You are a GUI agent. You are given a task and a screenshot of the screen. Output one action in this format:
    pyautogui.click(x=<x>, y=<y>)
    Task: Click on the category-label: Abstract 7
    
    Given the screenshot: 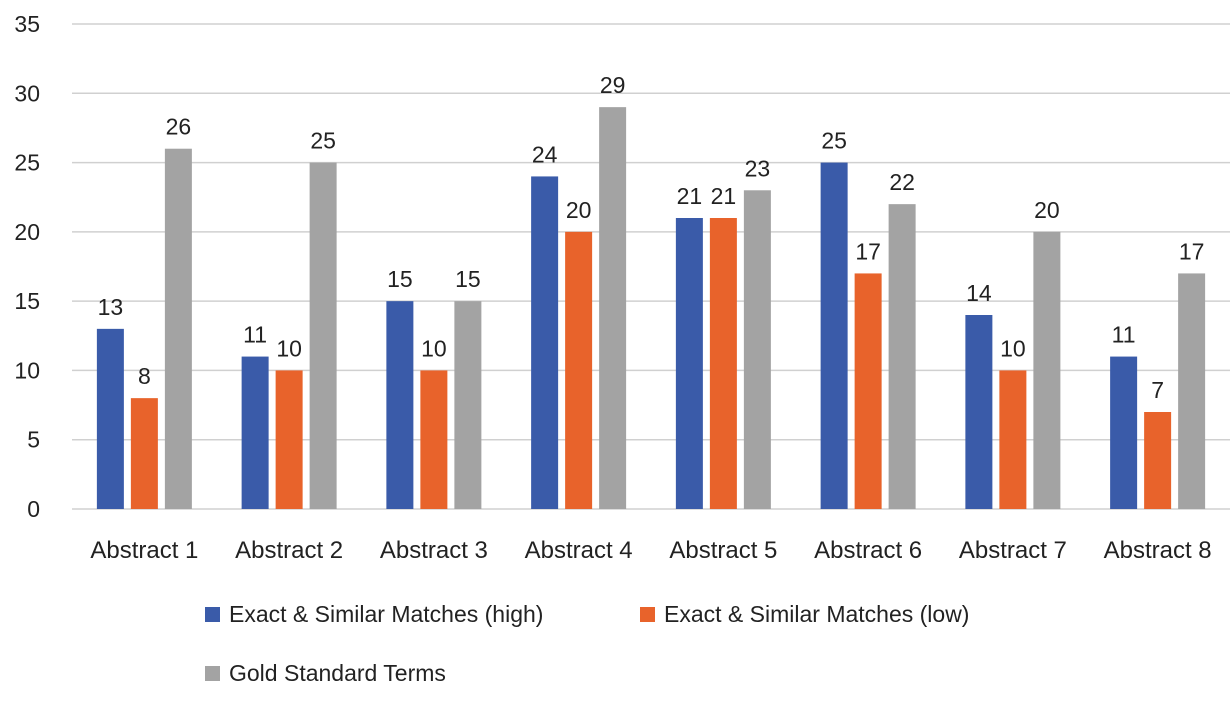 What is the action you would take?
    pyautogui.click(x=1013, y=550)
    